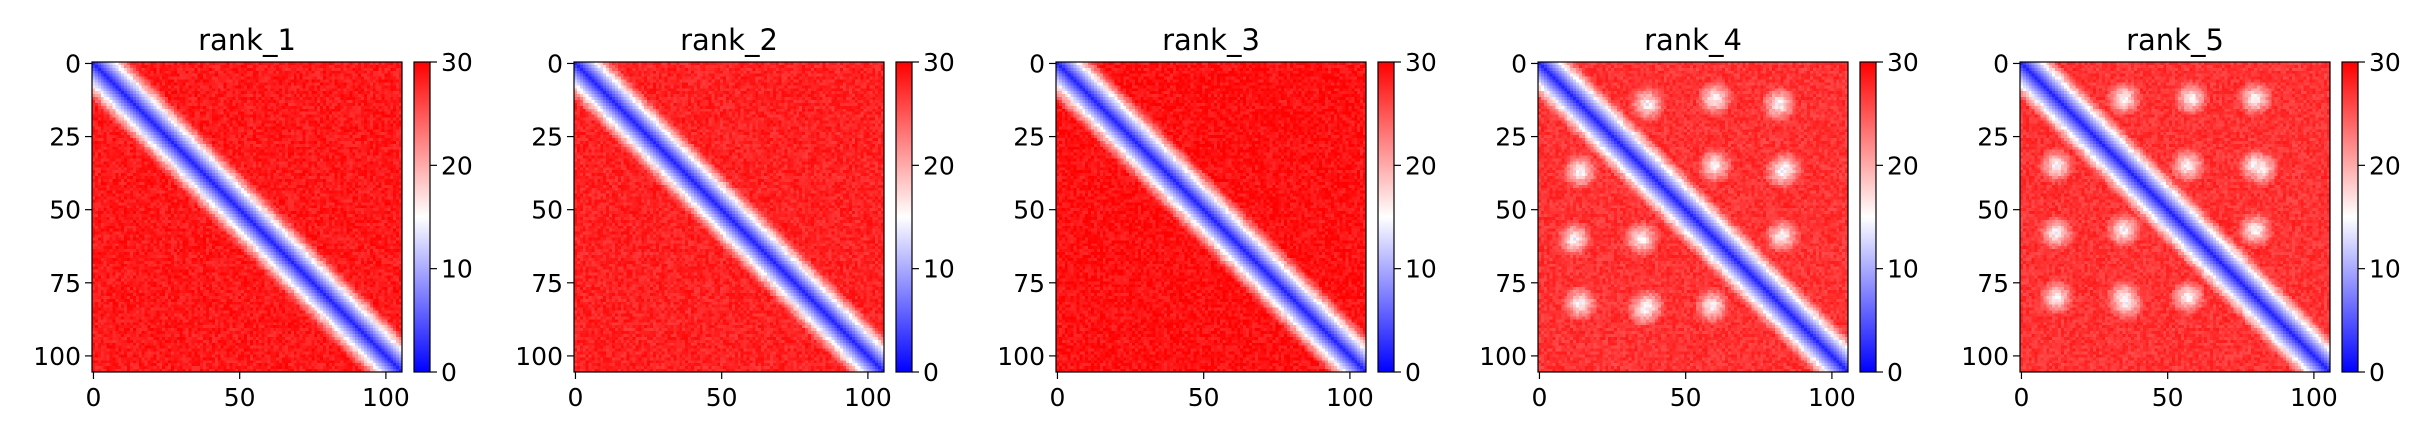  Describe the element at coordinates (247, 40) in the screenshot. I see `panel-title: rank_1` at that location.